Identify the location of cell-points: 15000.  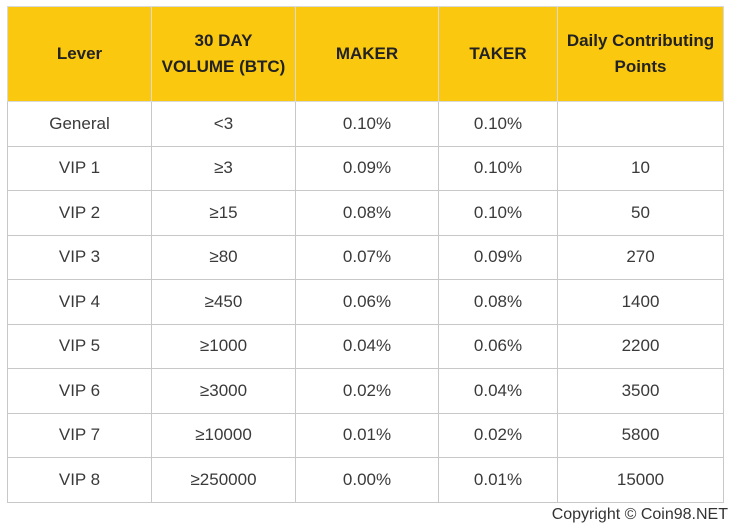
(640, 480).